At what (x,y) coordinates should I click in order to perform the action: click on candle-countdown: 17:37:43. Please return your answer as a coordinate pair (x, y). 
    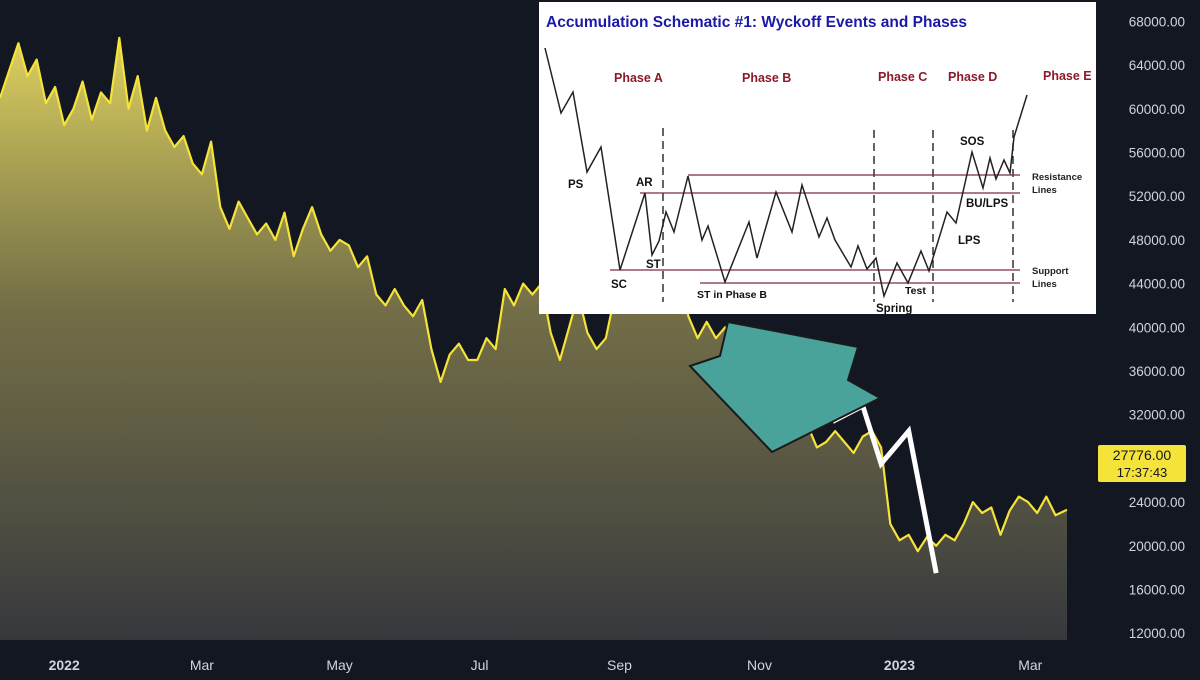
    Looking at the image, I should click on (1142, 472).